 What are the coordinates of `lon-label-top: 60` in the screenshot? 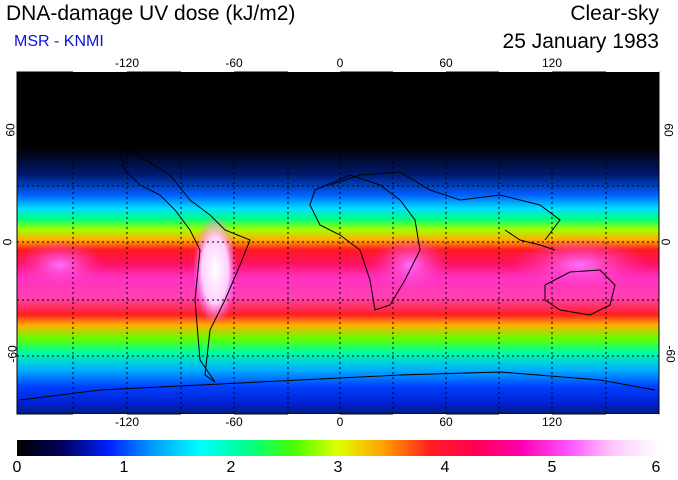 It's located at (446, 63).